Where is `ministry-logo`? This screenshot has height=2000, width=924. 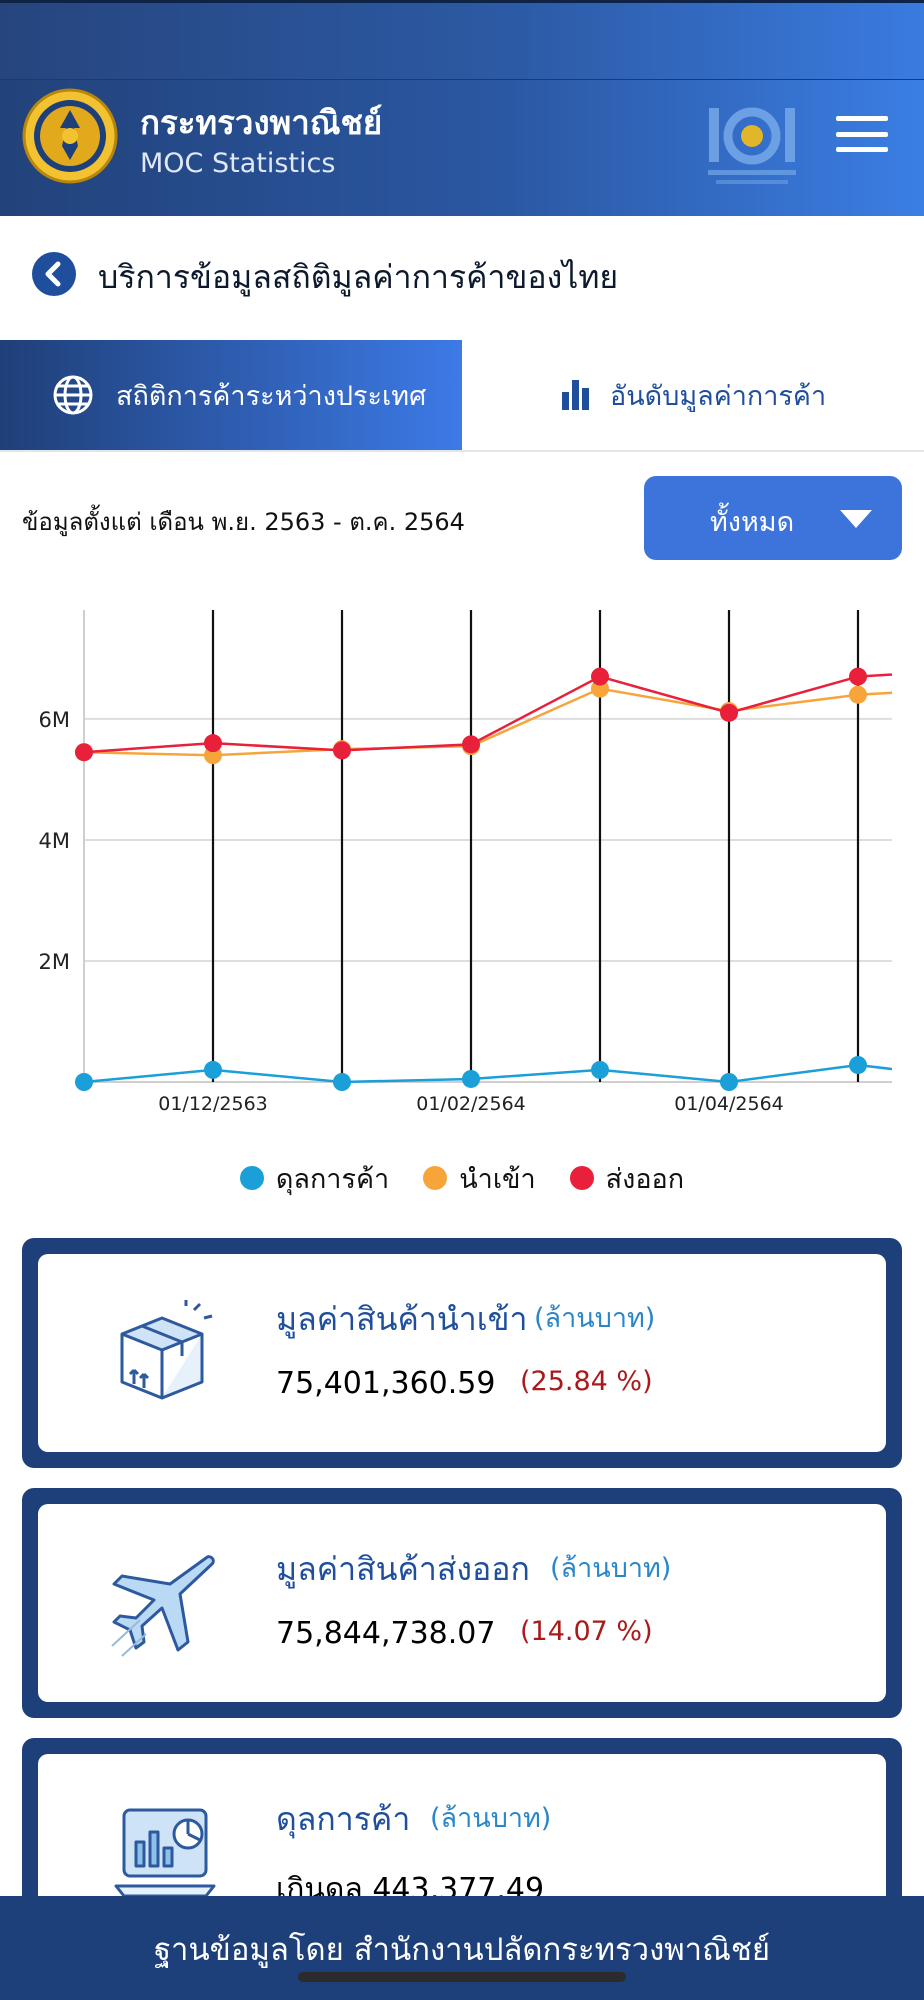
ministry-logo is located at coordinates (70, 136).